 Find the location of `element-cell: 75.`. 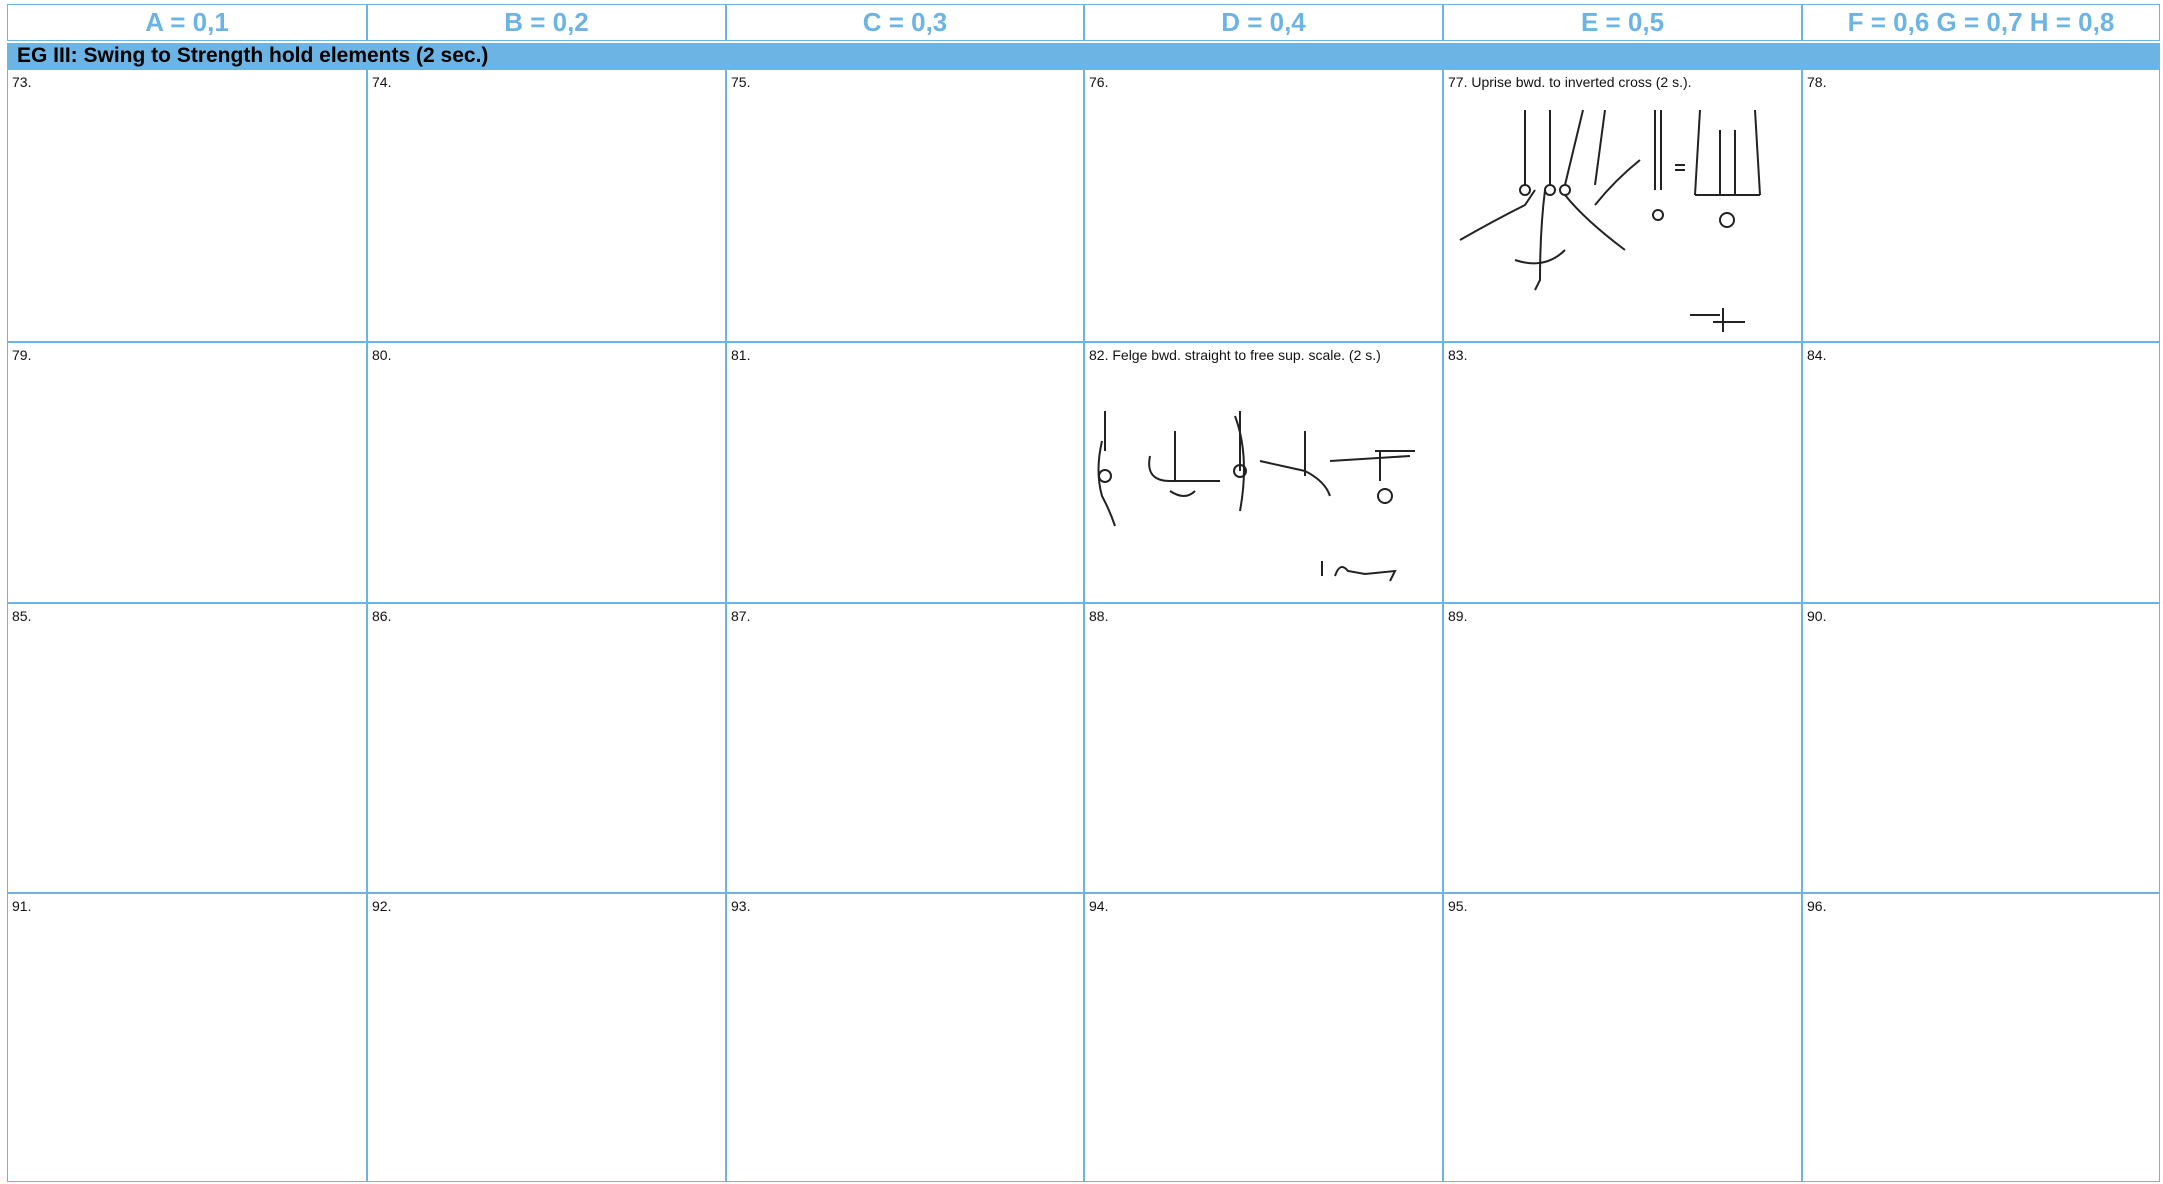

element-cell: 75. is located at coordinates (905, 205).